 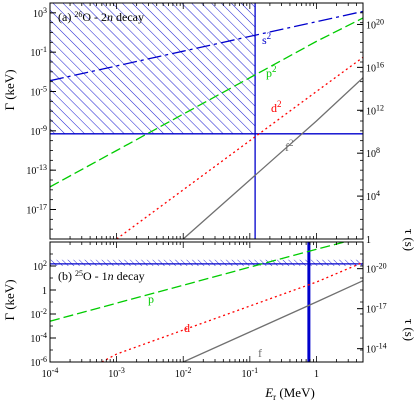 What do you see at coordinates (50, 373) in the screenshot?
I see `x-tick-label: 10⁻⁴` at bounding box center [50, 373].